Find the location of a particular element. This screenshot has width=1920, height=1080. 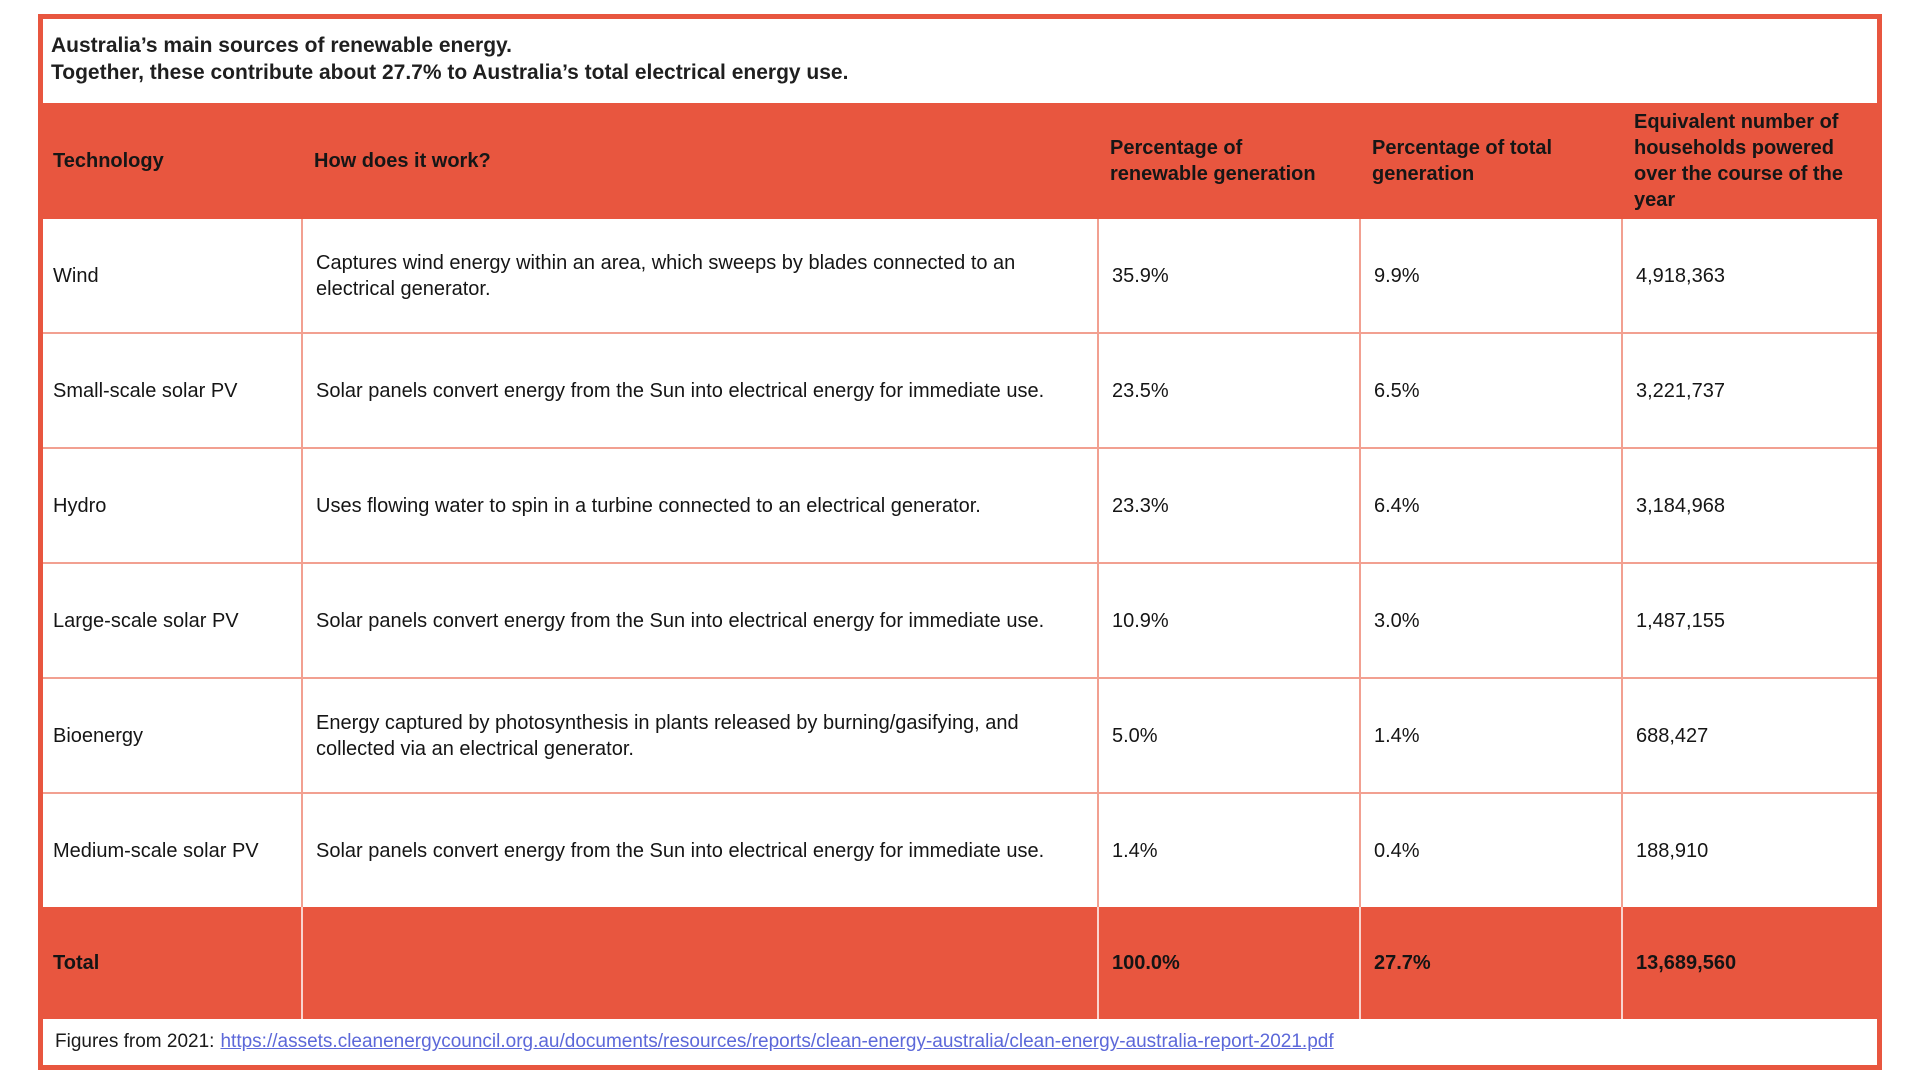

cell-pct-total: 6.5% is located at coordinates (1490, 390).